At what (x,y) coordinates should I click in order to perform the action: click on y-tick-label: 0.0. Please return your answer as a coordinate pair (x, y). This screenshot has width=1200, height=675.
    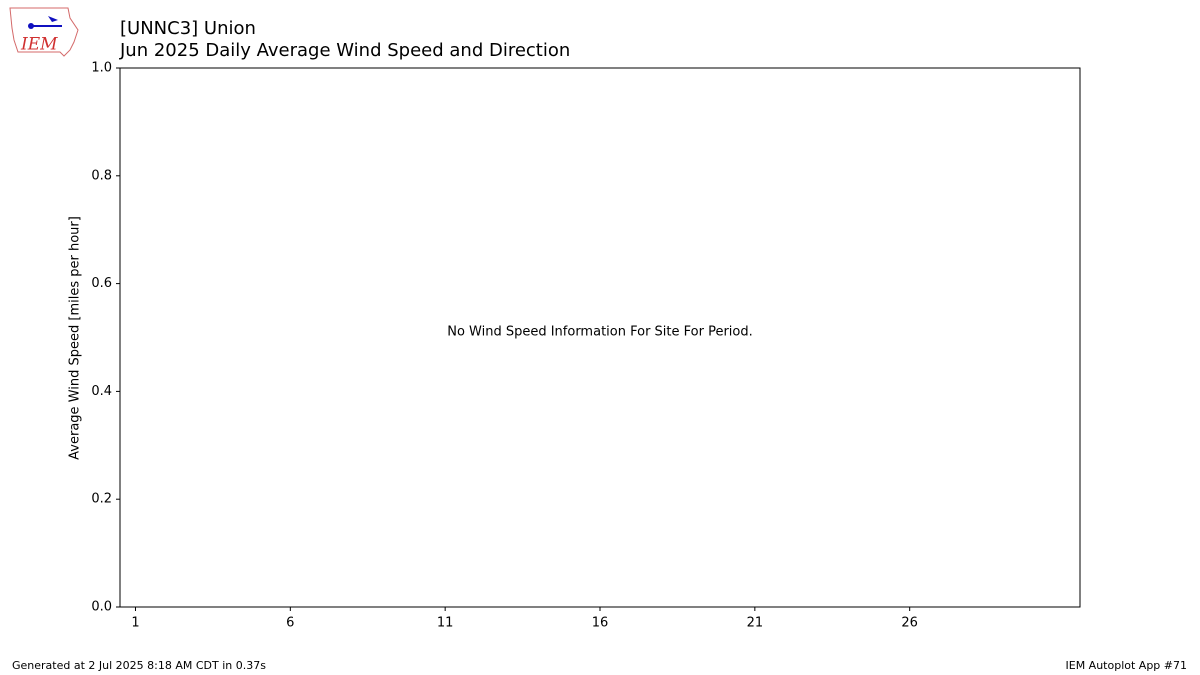
    Looking at the image, I should click on (101, 607).